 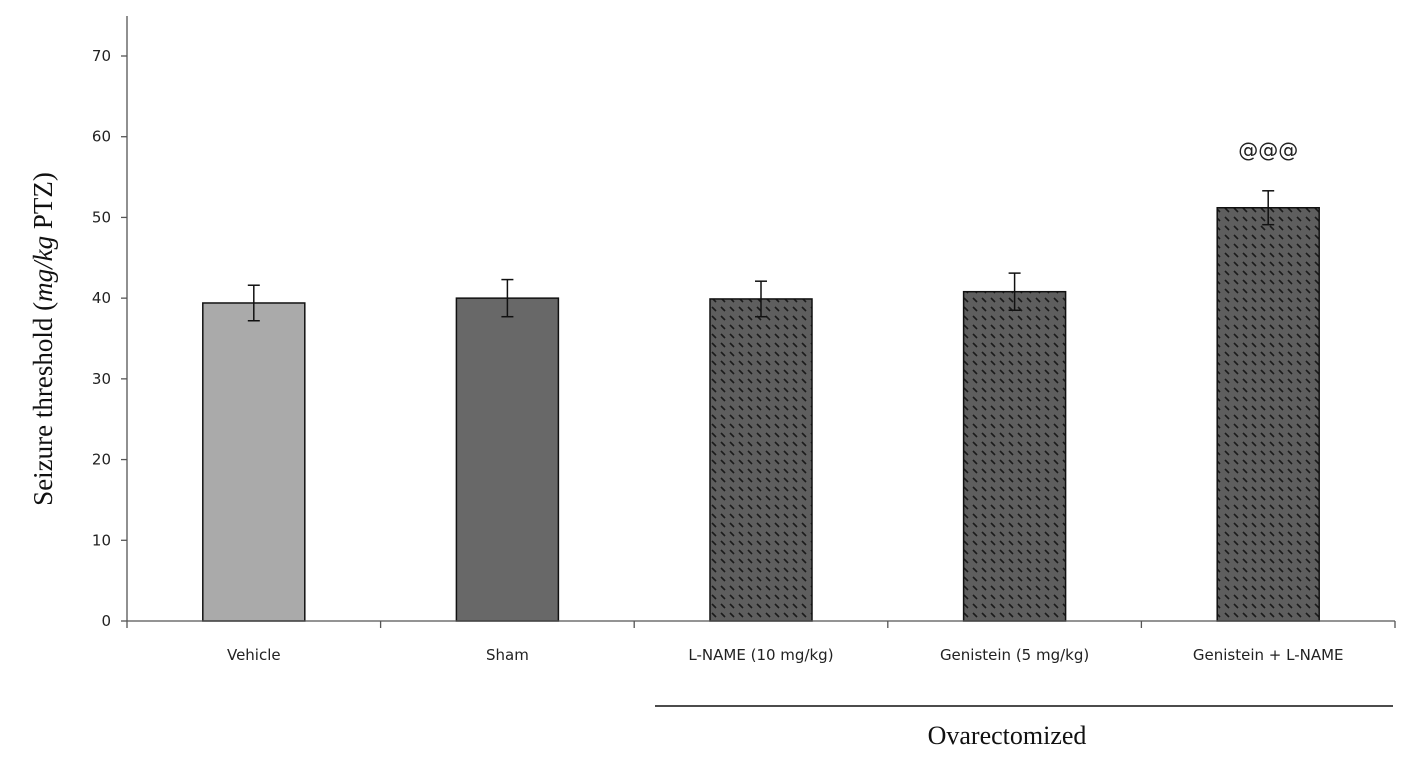 I want to click on significance-label: @@@, so click(x=1268, y=150).